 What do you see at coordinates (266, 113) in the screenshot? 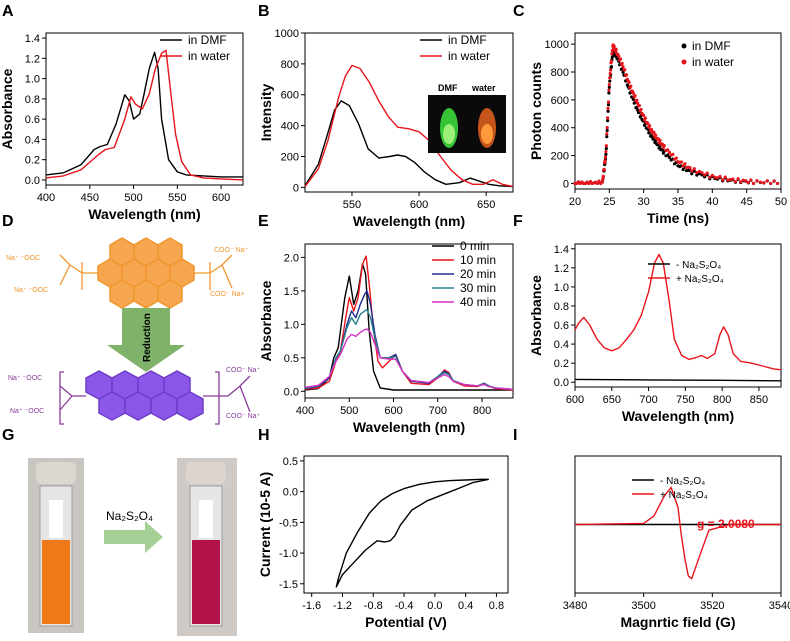
I see `y-axis-title: Intensity` at bounding box center [266, 113].